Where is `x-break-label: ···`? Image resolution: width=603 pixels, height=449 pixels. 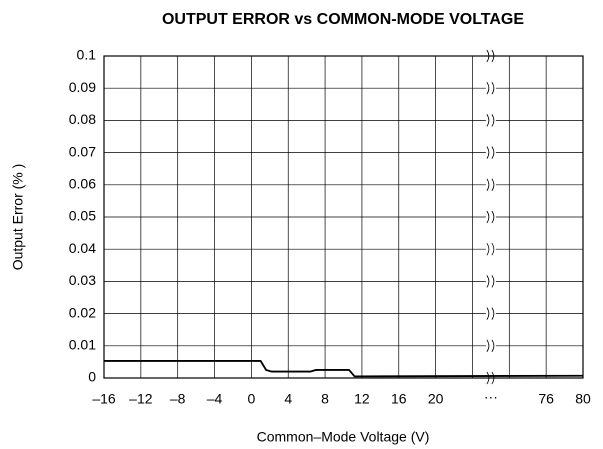
x-break-label: ··· is located at coordinates (491, 397).